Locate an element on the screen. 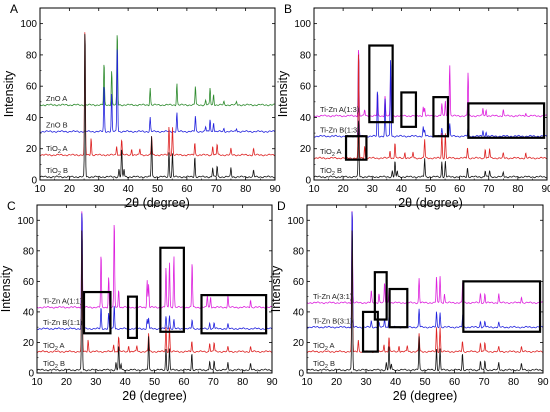 The image size is (550, 412). x-axis-label: 2θ (degree) is located at coordinates (157, 203).